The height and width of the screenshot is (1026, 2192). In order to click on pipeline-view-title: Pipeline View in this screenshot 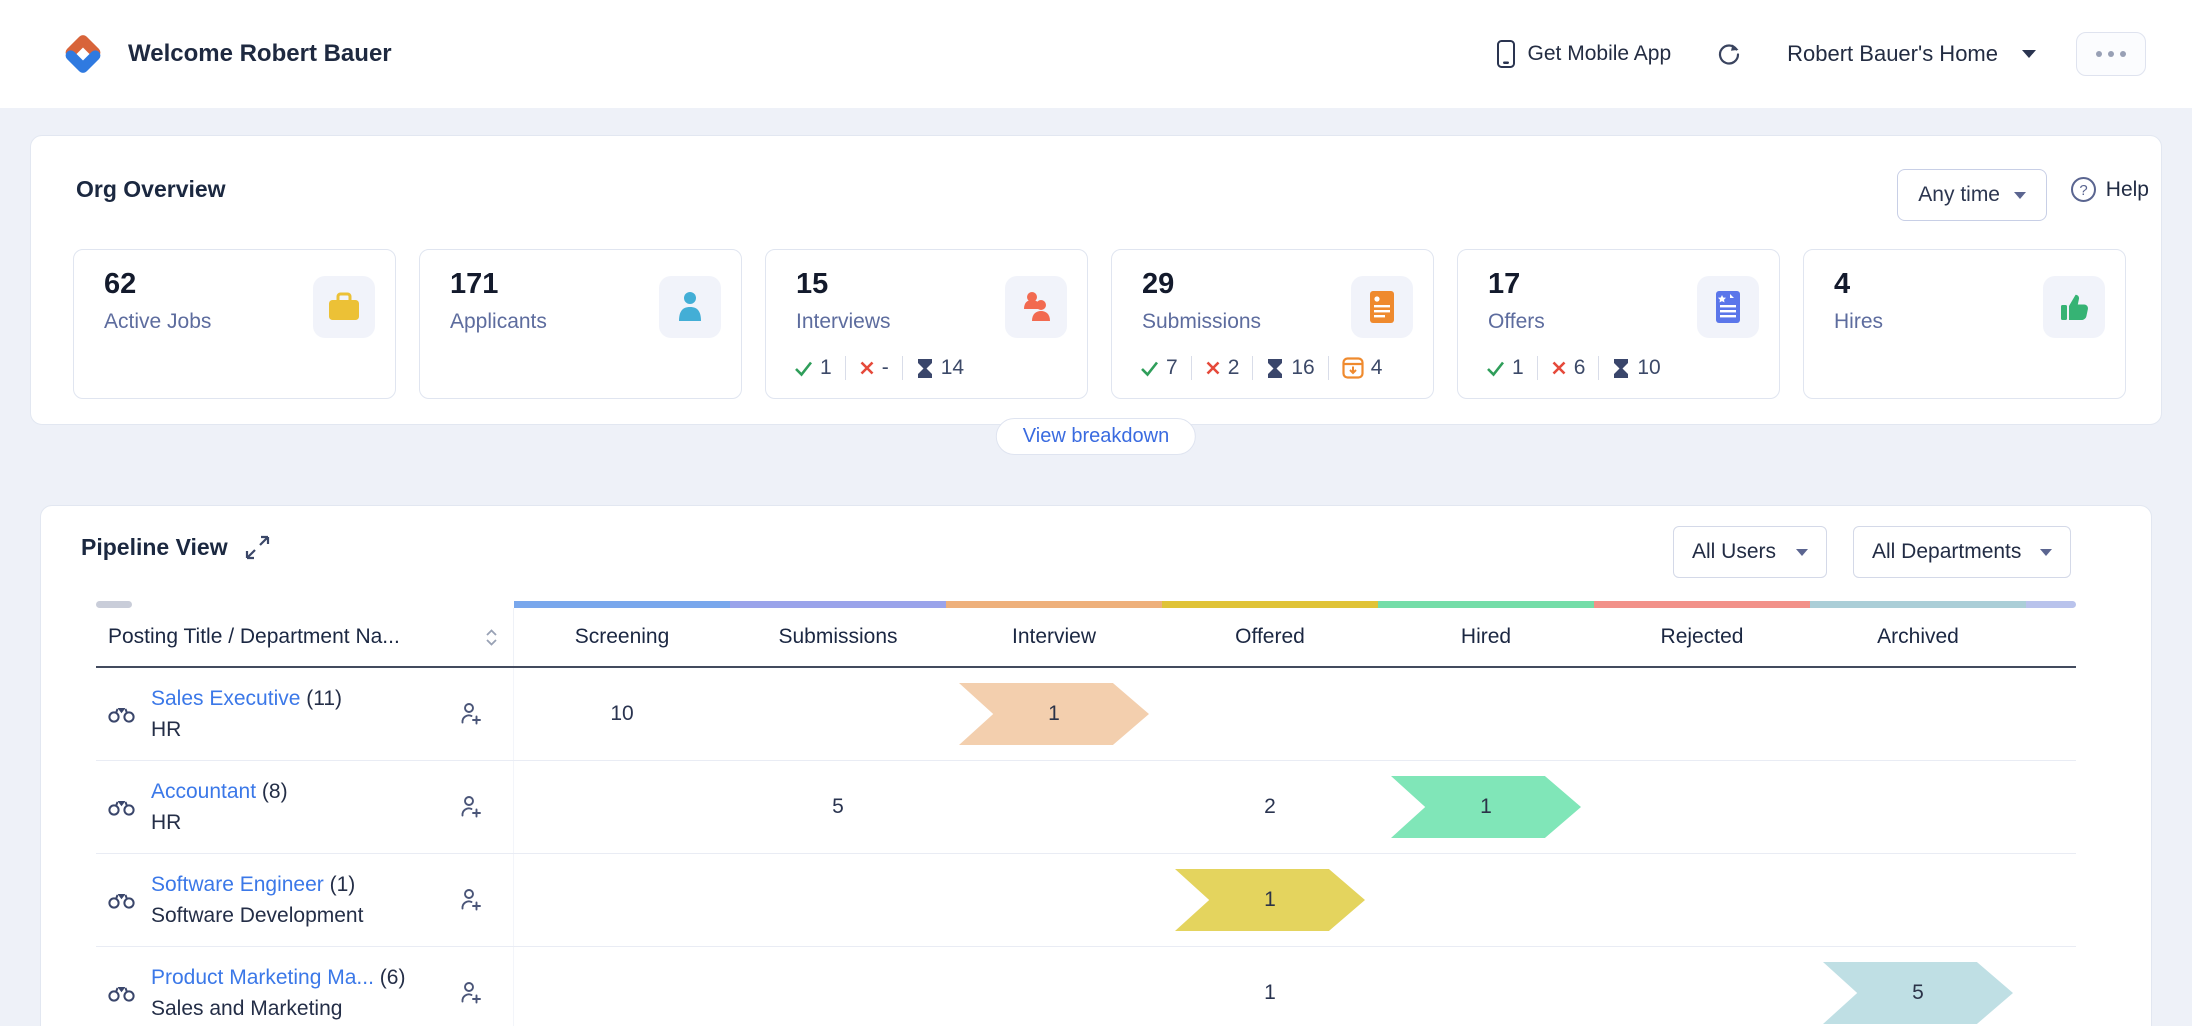, I will do `click(154, 547)`.